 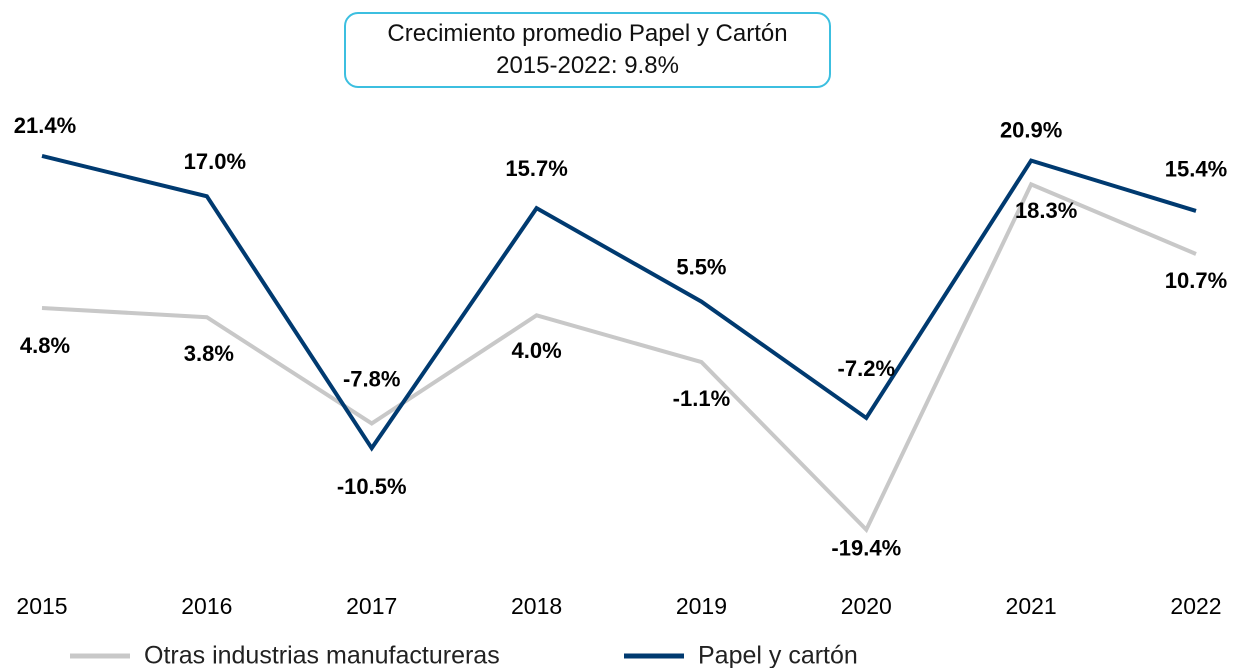 I want to click on value-label: -10.5%, so click(x=372, y=486).